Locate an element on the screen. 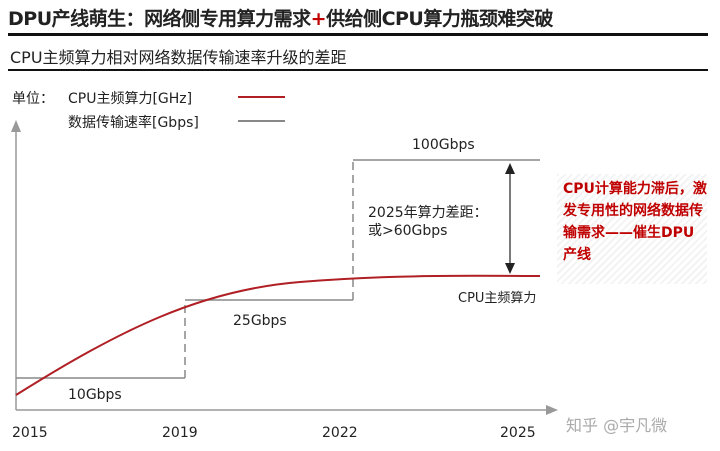 The width and height of the screenshot is (720, 451). legend-cpu-label: CPU主频算力[GHz] is located at coordinates (130, 99).